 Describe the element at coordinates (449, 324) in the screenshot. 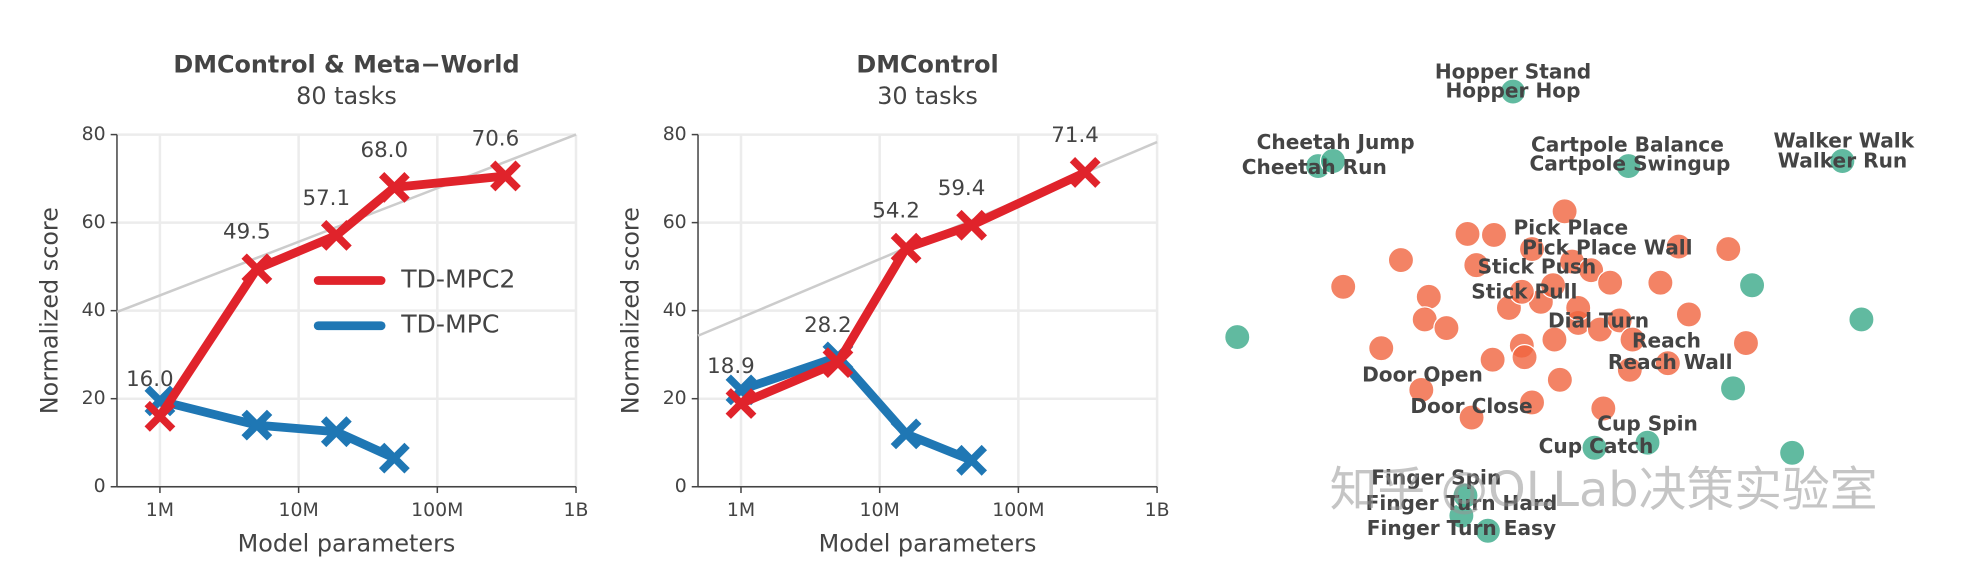

I see `legend-label: TD-MPC` at that location.